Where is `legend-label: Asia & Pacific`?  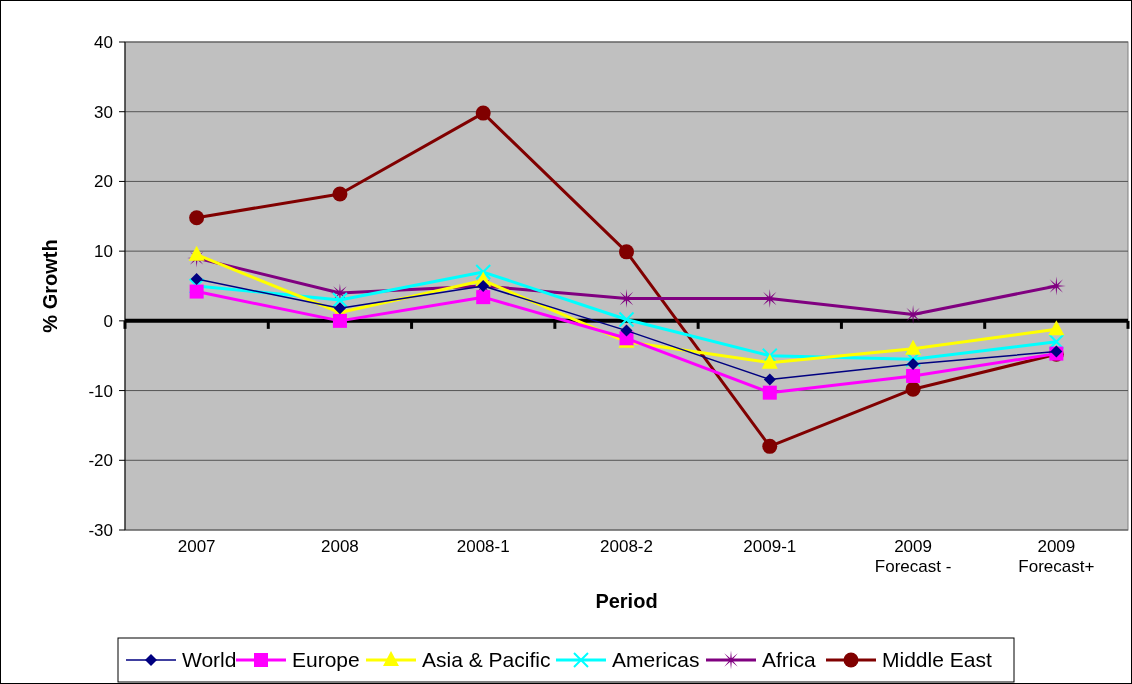 legend-label: Asia & Pacific is located at coordinates (486, 660).